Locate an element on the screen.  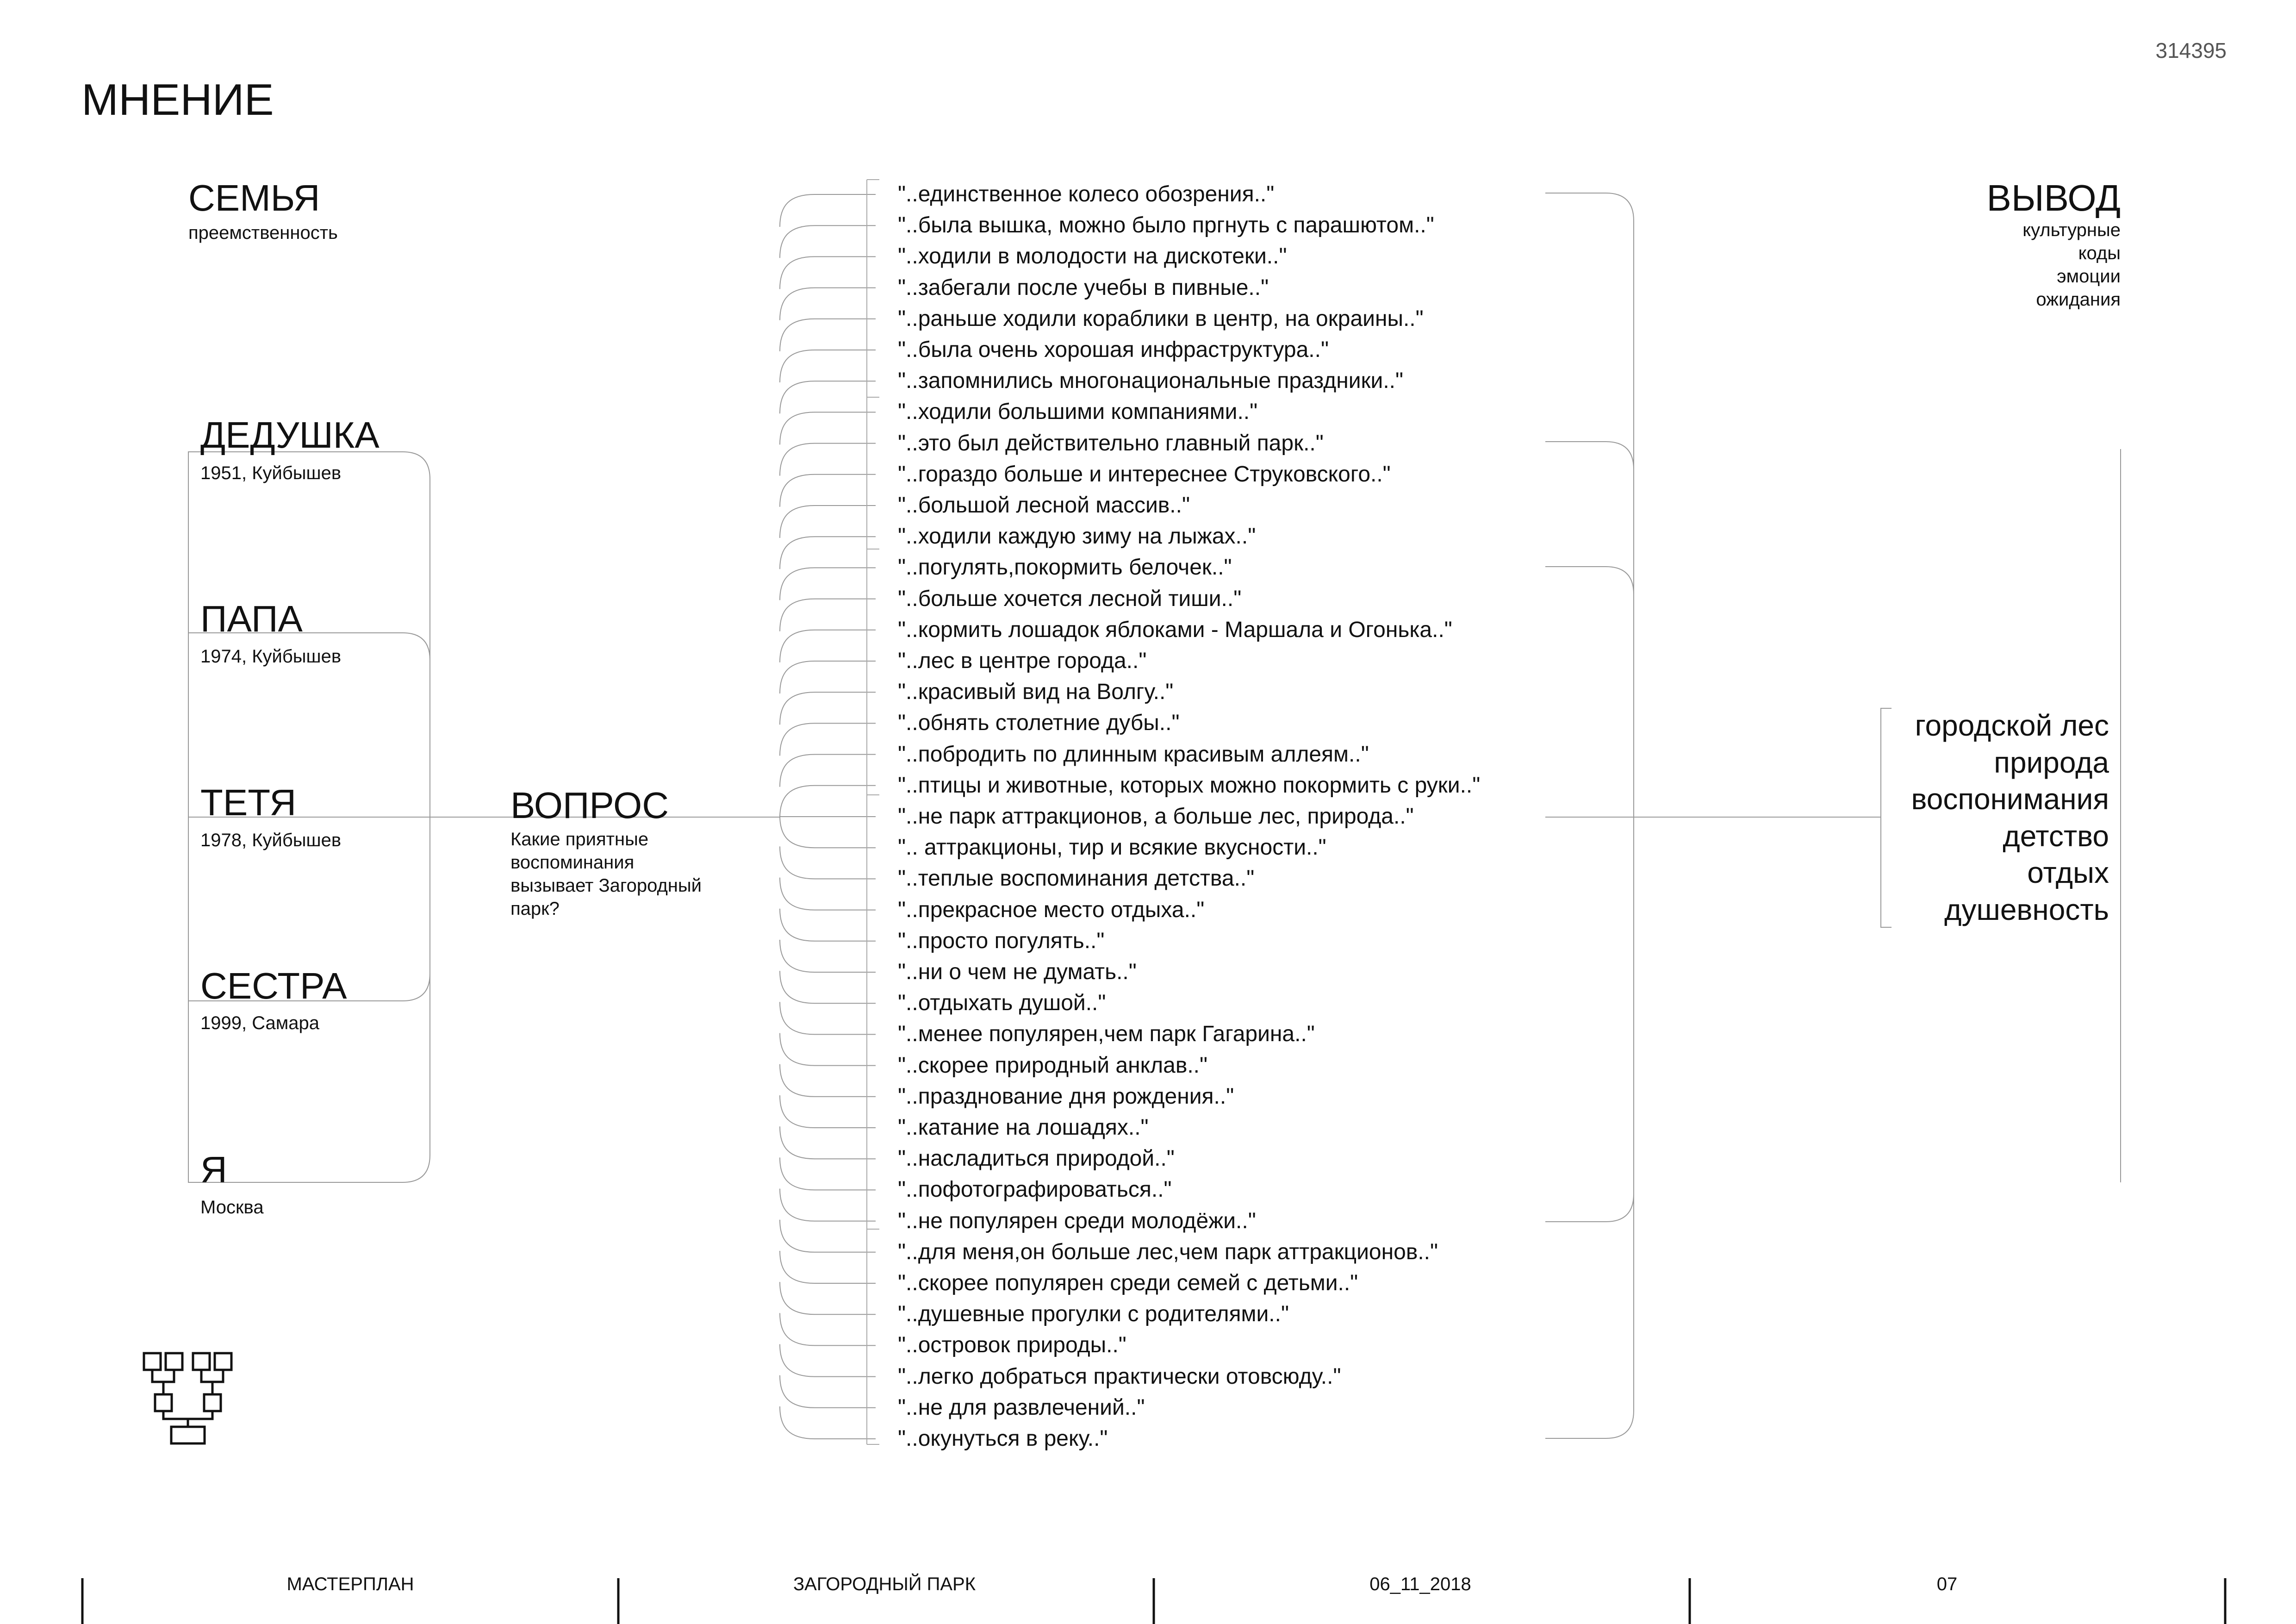
family-divider-papa is located at coordinates (309, 646).